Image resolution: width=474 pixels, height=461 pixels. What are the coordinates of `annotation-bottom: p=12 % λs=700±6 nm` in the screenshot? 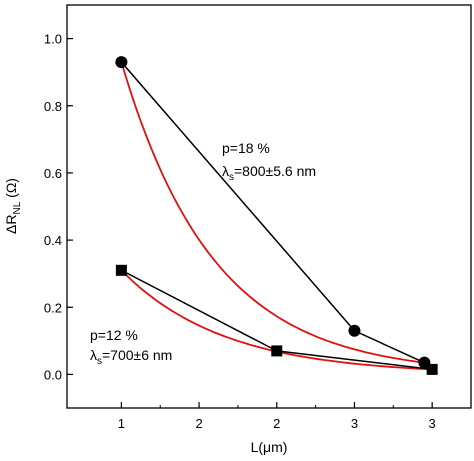 It's located at (131, 347).